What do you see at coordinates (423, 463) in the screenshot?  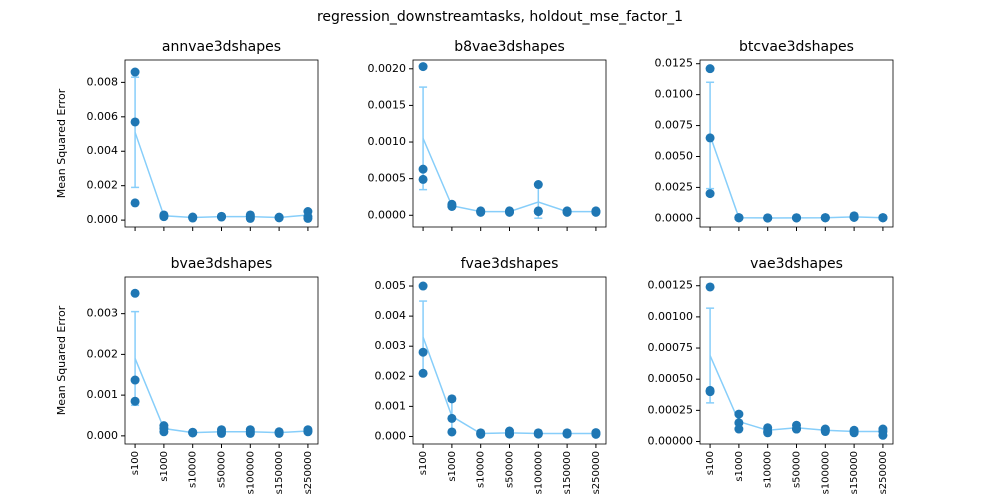 I see `x-tick-label: s100` at bounding box center [423, 463].